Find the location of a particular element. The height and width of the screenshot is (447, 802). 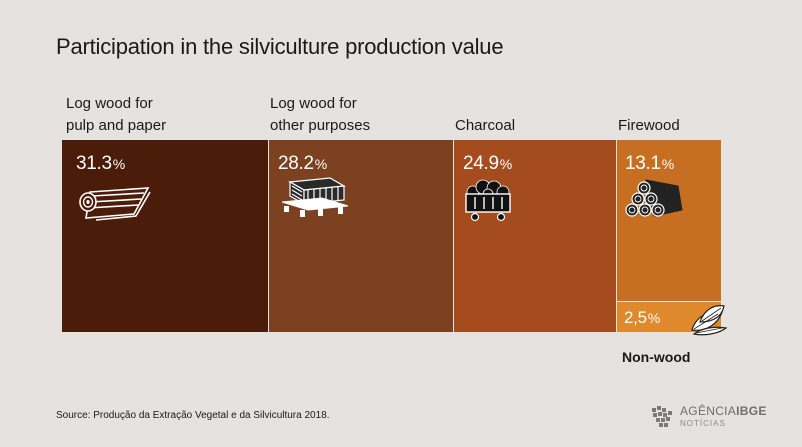

coal-cart-icon is located at coordinates (488, 200).